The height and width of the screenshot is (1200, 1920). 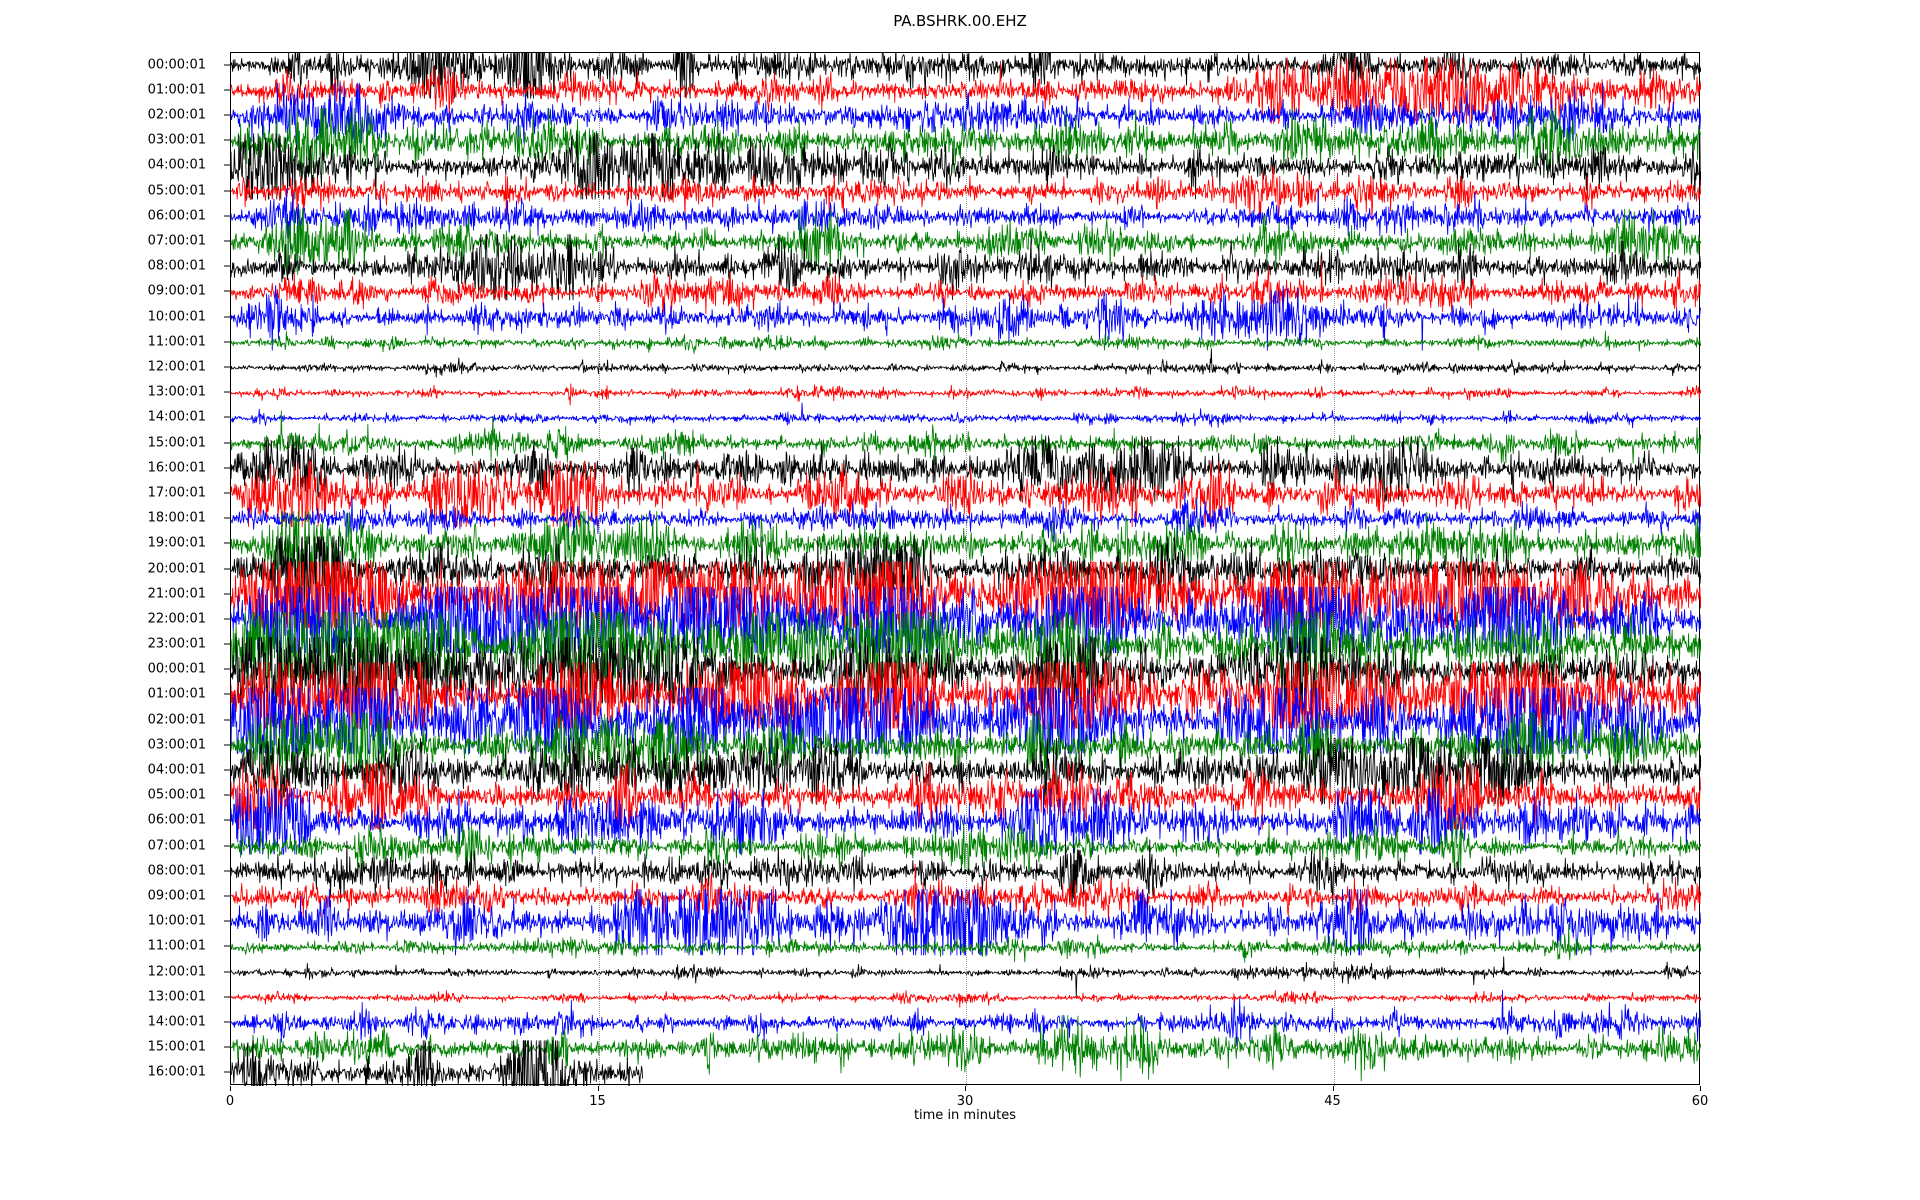 I want to click on y-tick-label: 20:00:01, so click(x=176, y=568).